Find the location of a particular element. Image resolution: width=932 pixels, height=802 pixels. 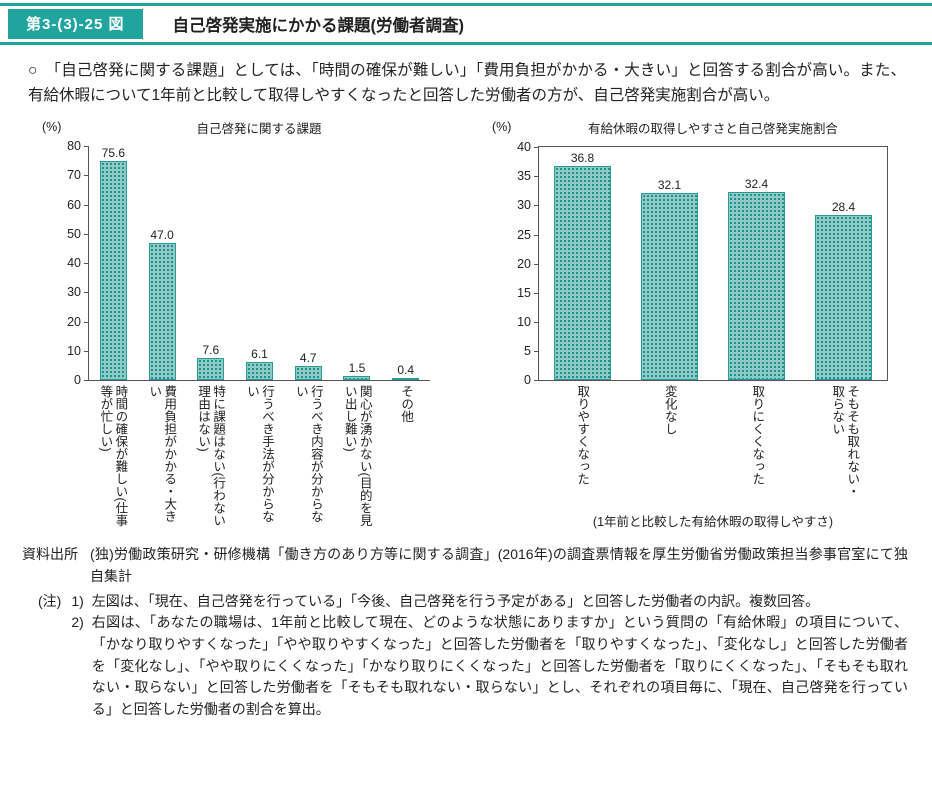

category-label: 費用負担がかかる・大きい is located at coordinates (162, 454).